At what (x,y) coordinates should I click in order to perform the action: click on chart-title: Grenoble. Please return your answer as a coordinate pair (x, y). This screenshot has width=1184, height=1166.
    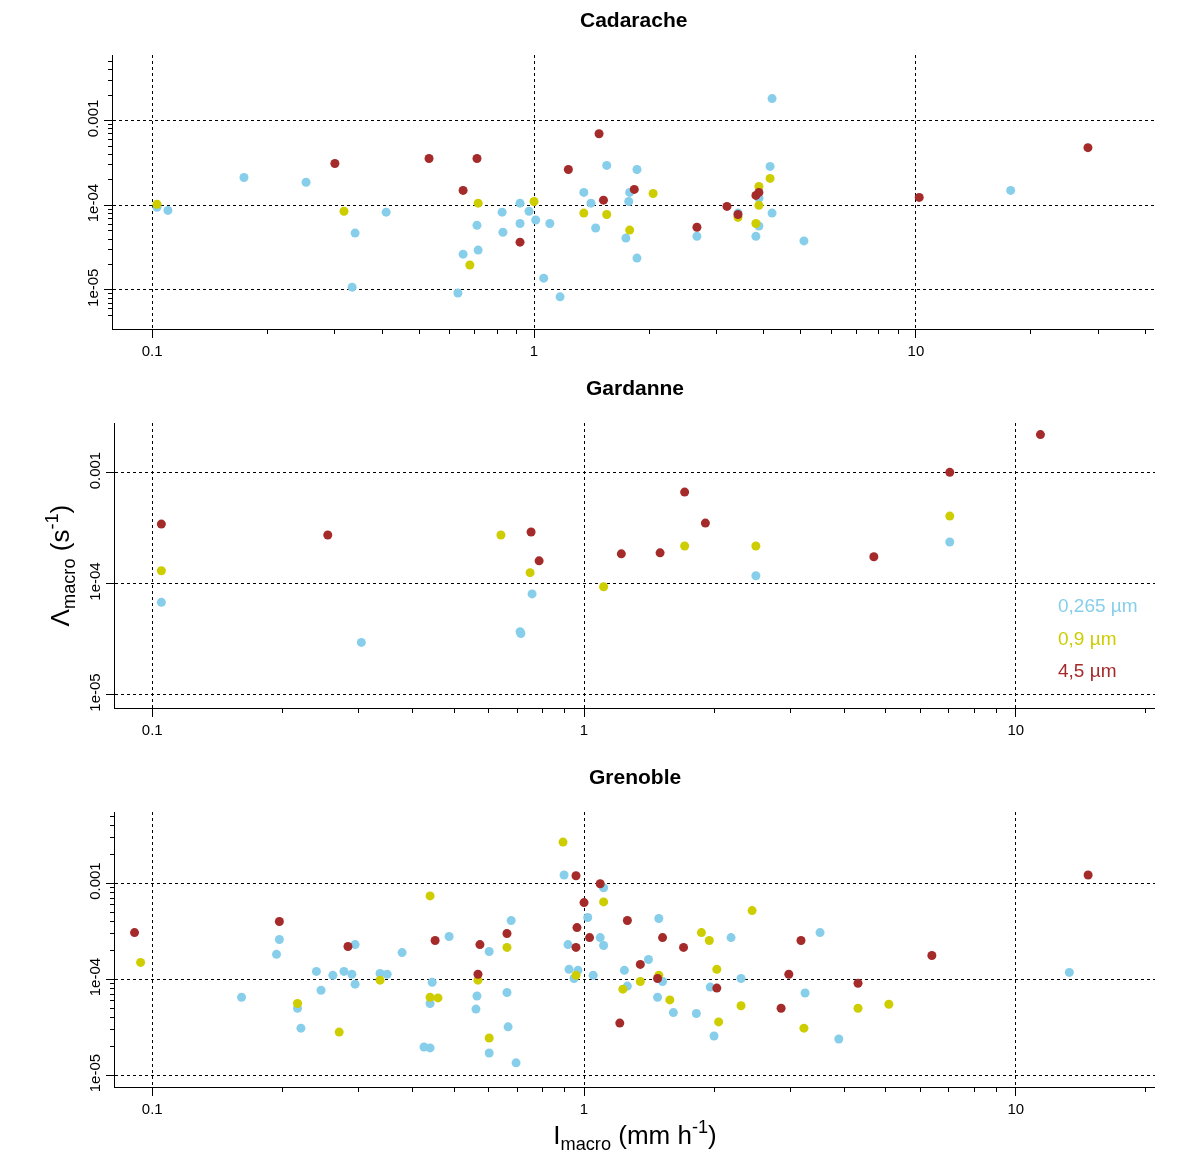
    Looking at the image, I should click on (635, 776).